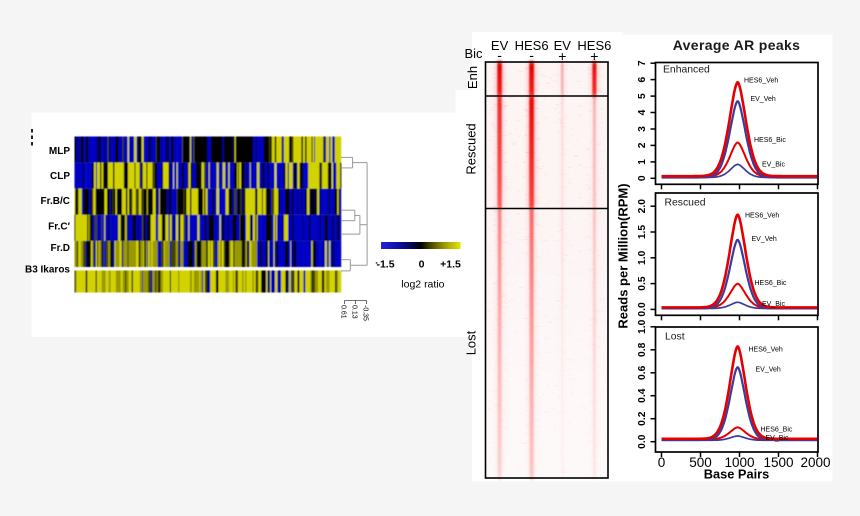  I want to click on svg-text: 0.4, so click(642, 395).